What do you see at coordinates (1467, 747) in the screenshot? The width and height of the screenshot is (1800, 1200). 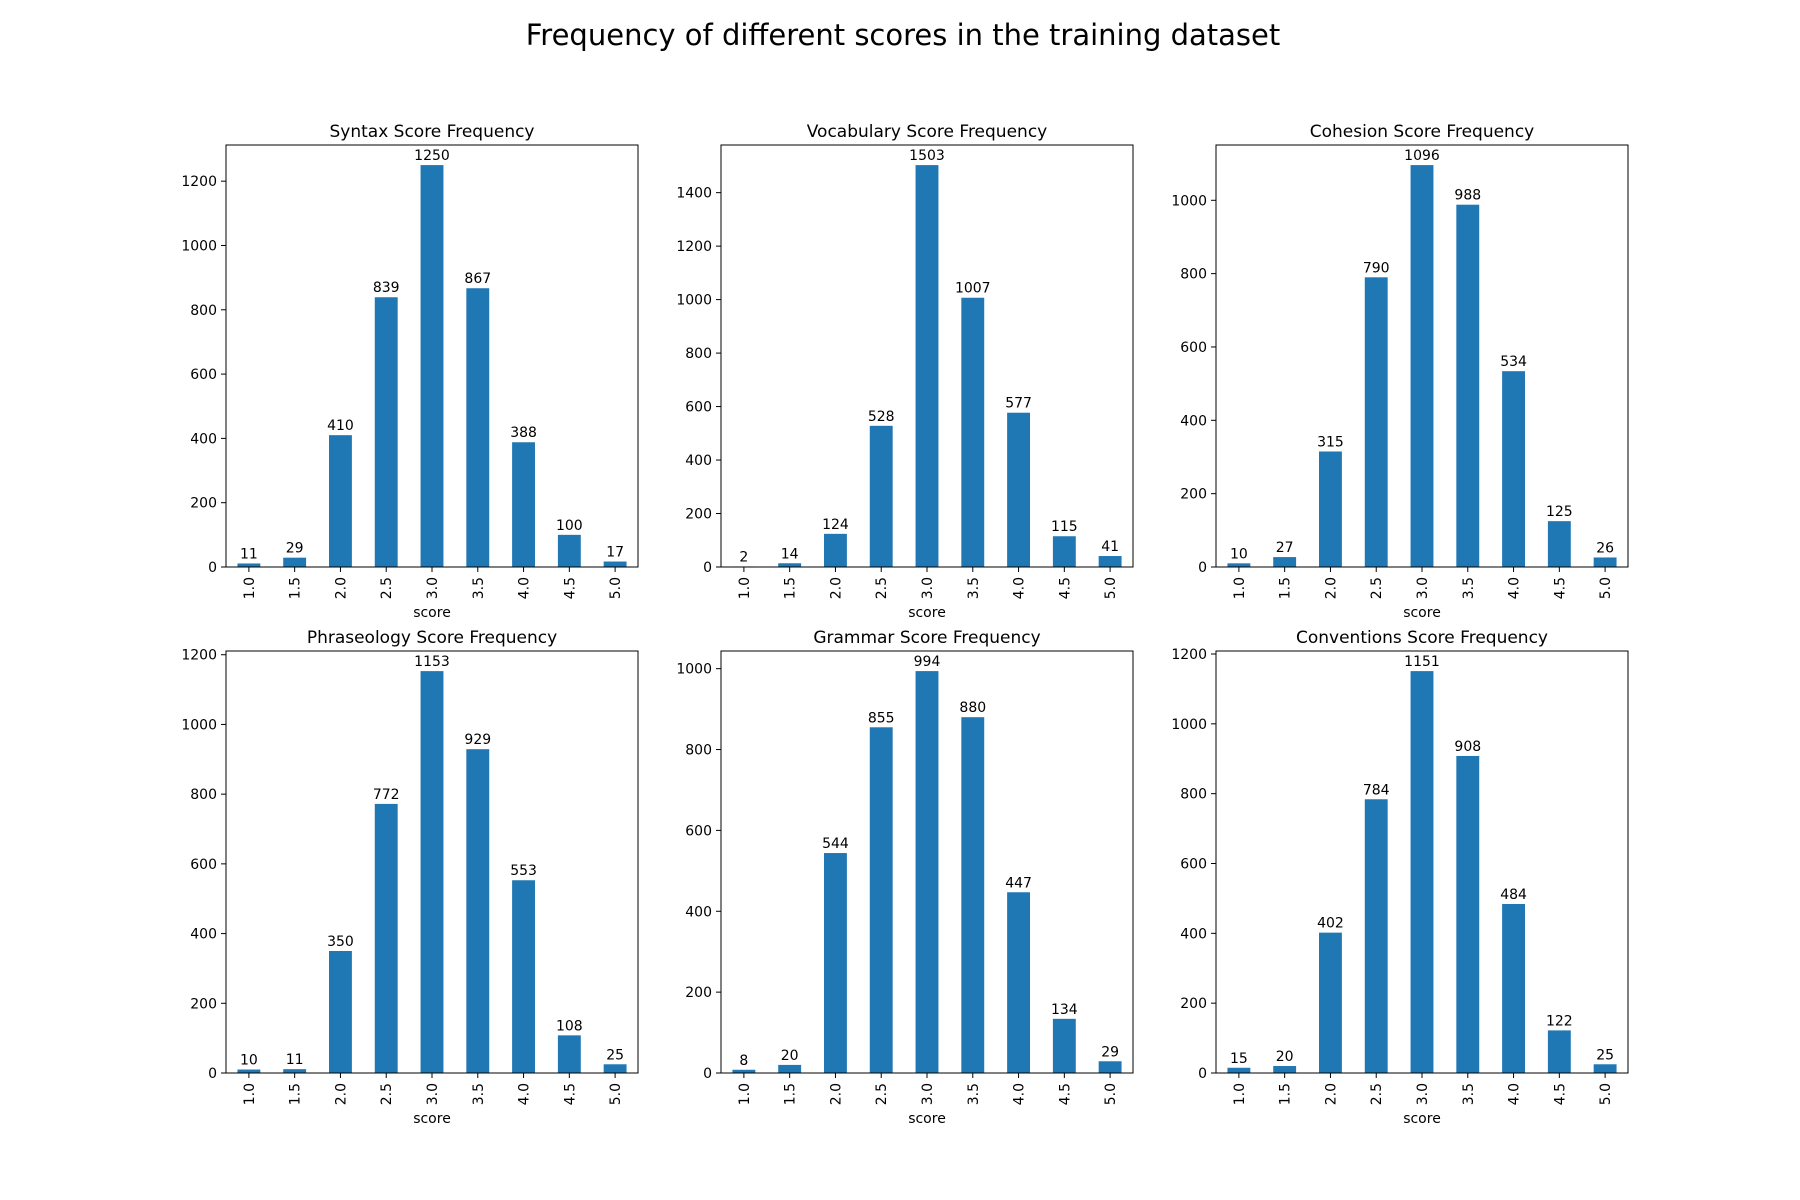 I see `data-label: 908` at bounding box center [1467, 747].